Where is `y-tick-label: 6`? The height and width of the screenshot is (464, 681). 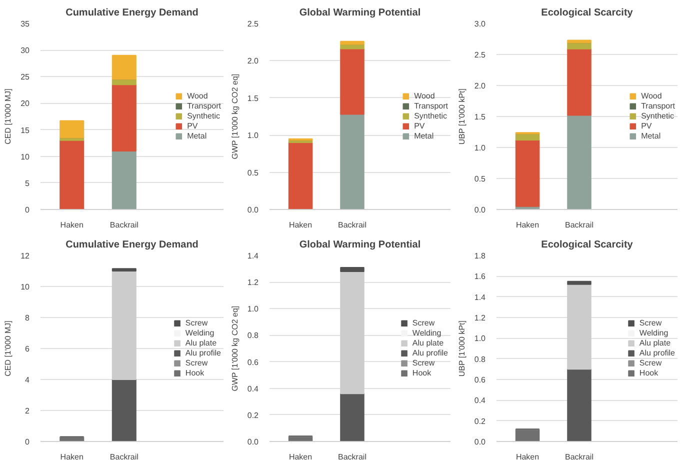 y-tick-label: 6 is located at coordinates (27, 349).